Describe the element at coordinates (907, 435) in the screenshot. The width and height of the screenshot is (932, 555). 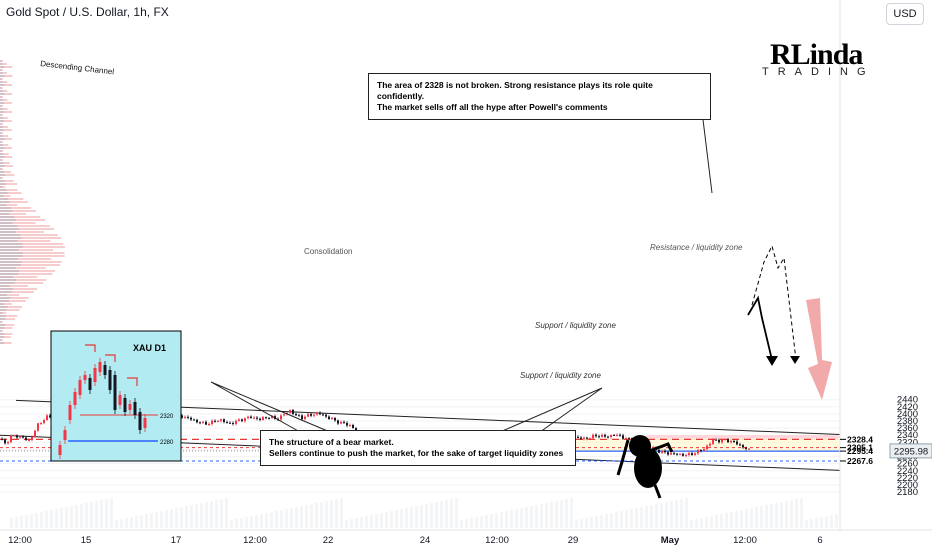
I see `y-tick-label: 2340` at that location.